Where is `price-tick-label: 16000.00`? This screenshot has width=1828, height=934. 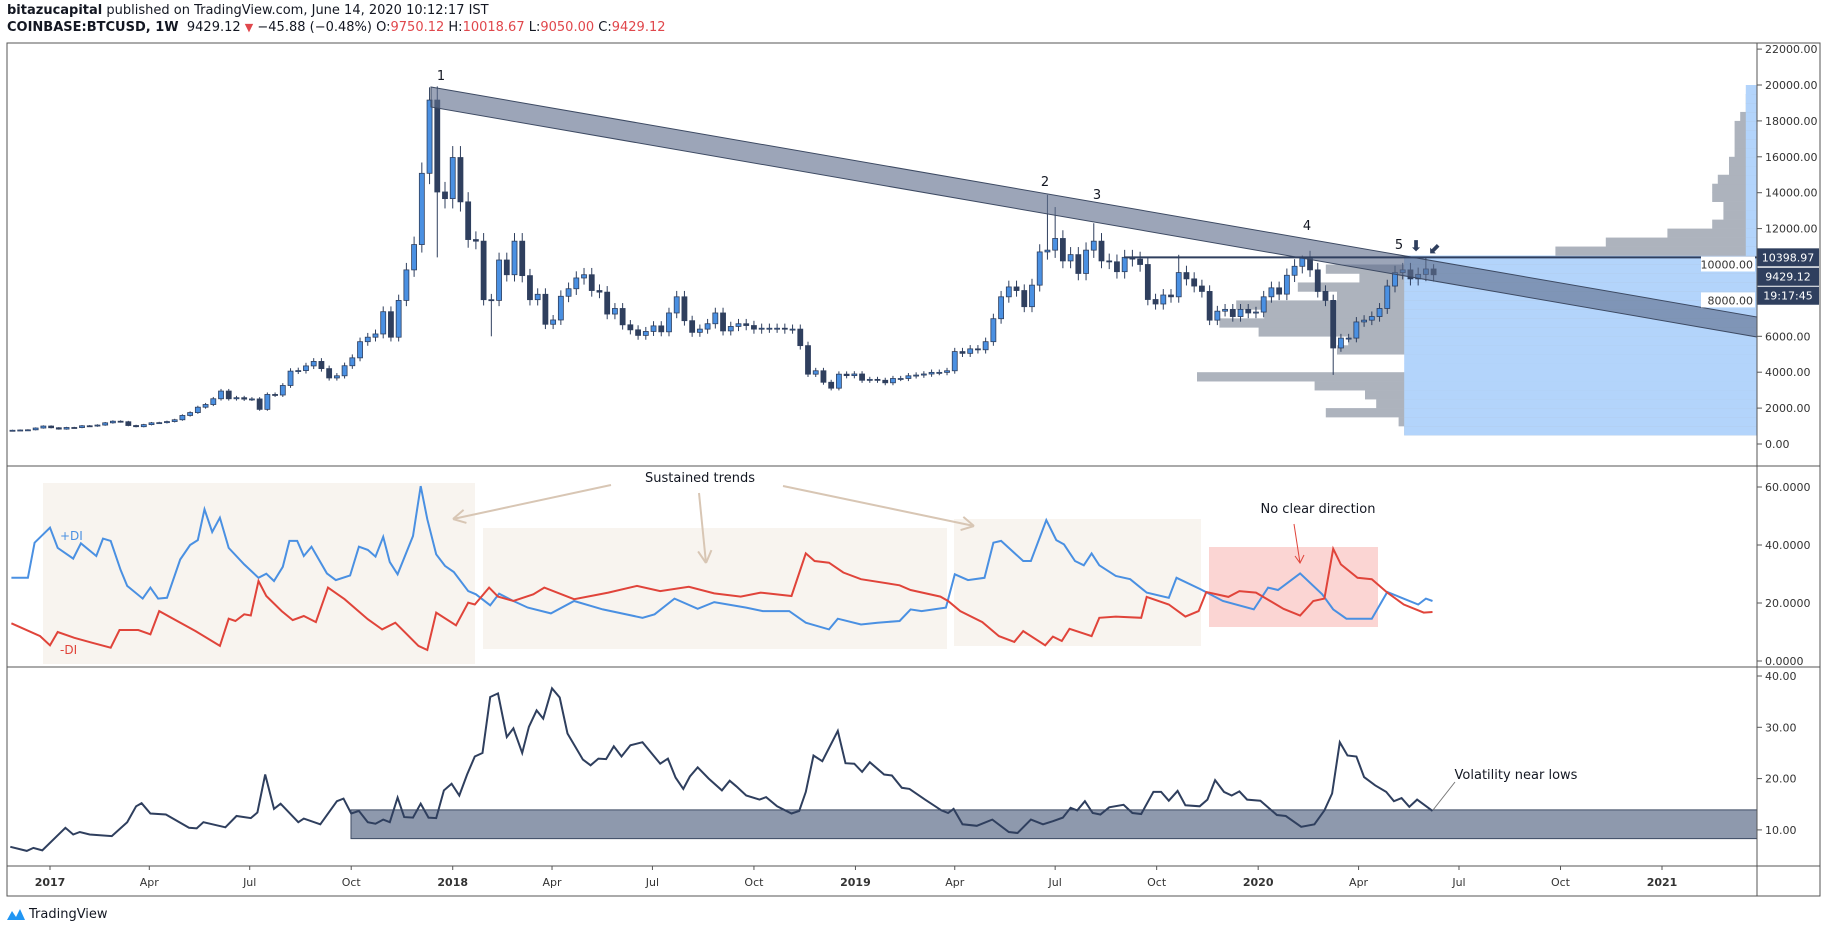
price-tick-label: 16000.00 is located at coordinates (1791, 157).